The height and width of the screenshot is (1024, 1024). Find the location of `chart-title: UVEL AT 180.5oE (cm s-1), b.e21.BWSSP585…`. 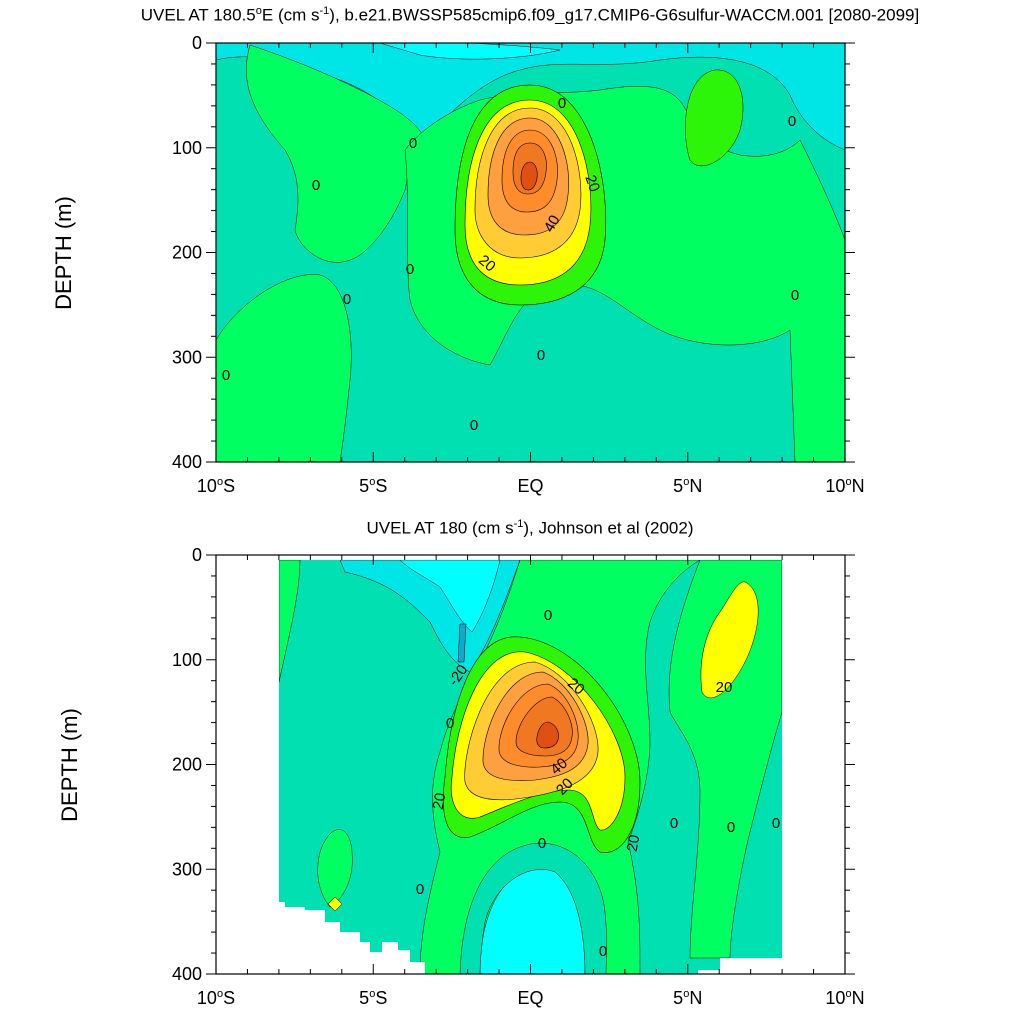

chart-title: UVEL AT 180.5oE (cm s-1), b.e21.BWSSP585… is located at coordinates (530, 15).